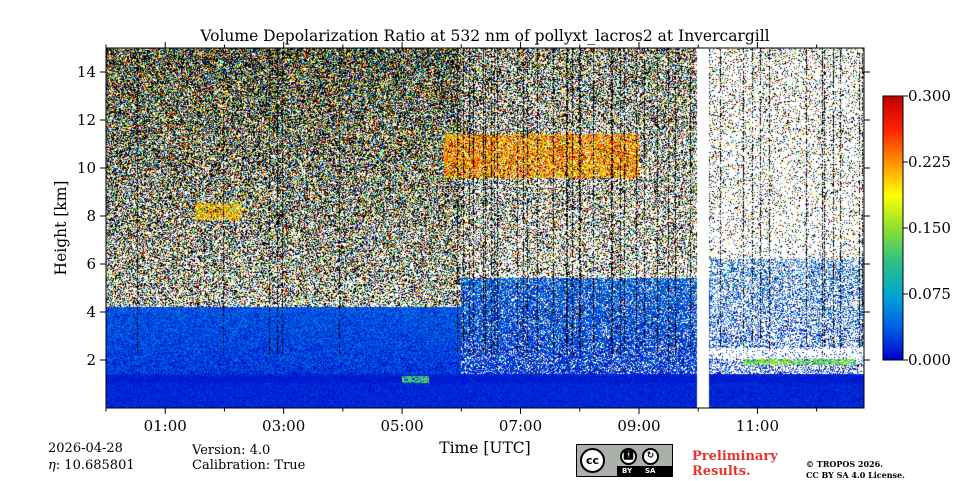  Describe the element at coordinates (86, 72) in the screenshot. I see `y-tick-label: 14` at that location.